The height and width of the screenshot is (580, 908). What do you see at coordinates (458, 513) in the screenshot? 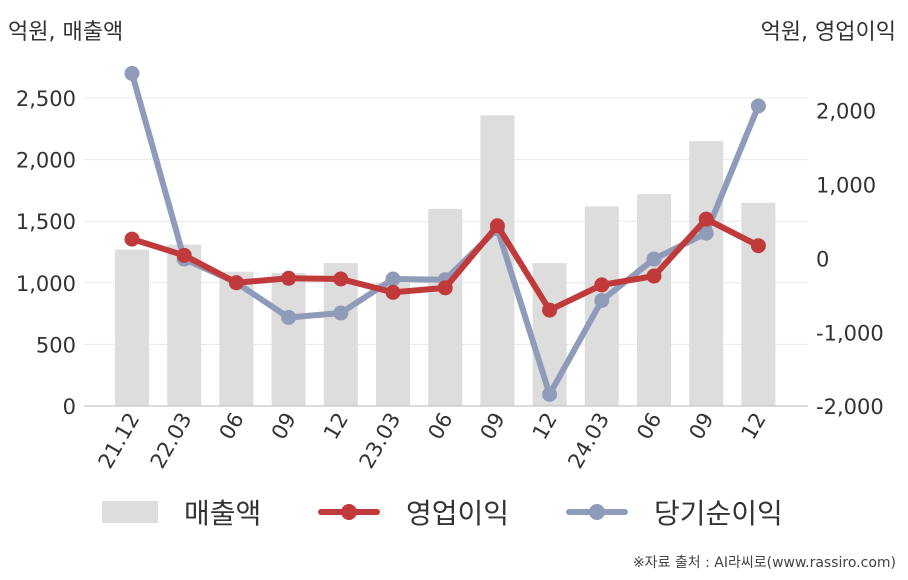
I see `legend-label-operating-profit: 영업이익` at bounding box center [458, 513].